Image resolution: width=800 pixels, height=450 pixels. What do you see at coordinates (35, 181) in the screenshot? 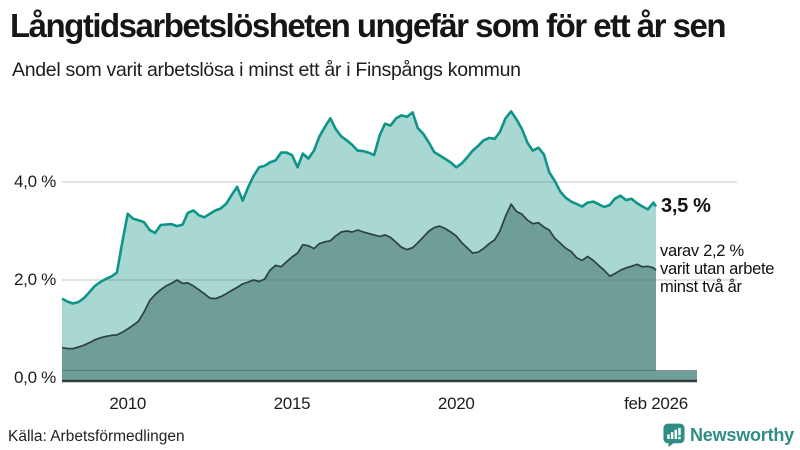
I see `y-axis-tick-label: 4,0 %` at bounding box center [35, 181].